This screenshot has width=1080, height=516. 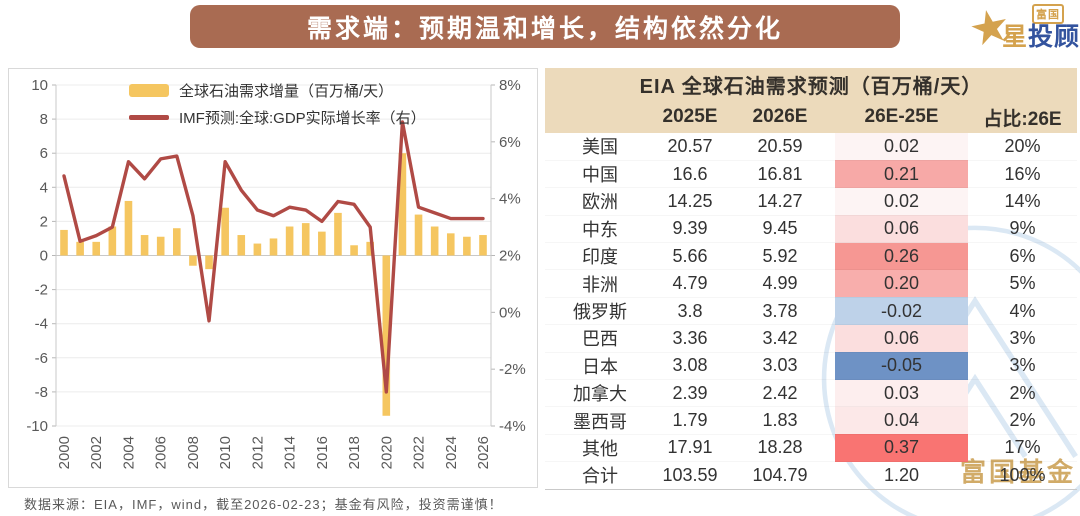 I want to click on logo-badge: 富国, so click(x=1047, y=14).